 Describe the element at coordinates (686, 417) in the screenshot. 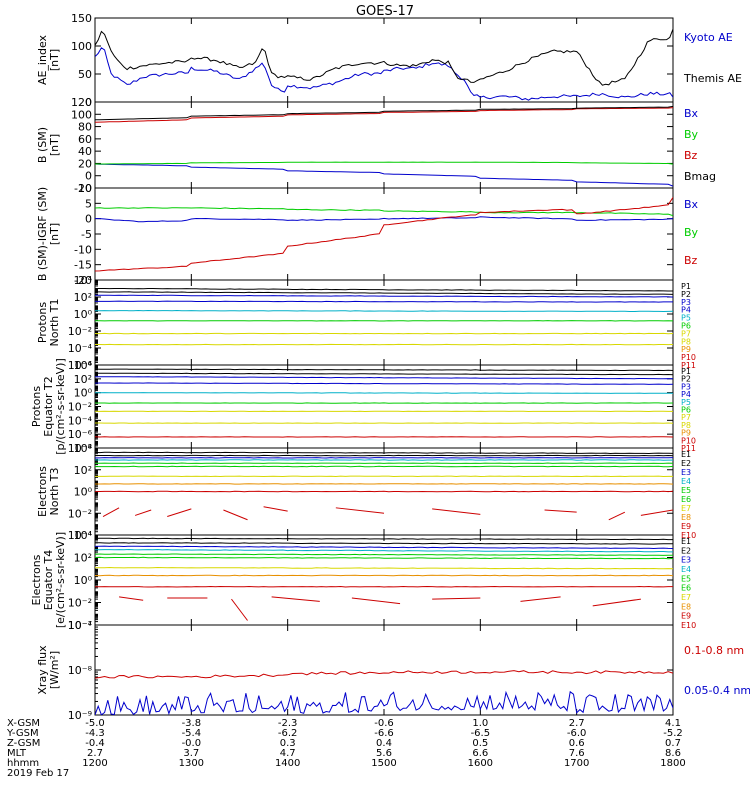

I see `legend-label: P7` at that location.